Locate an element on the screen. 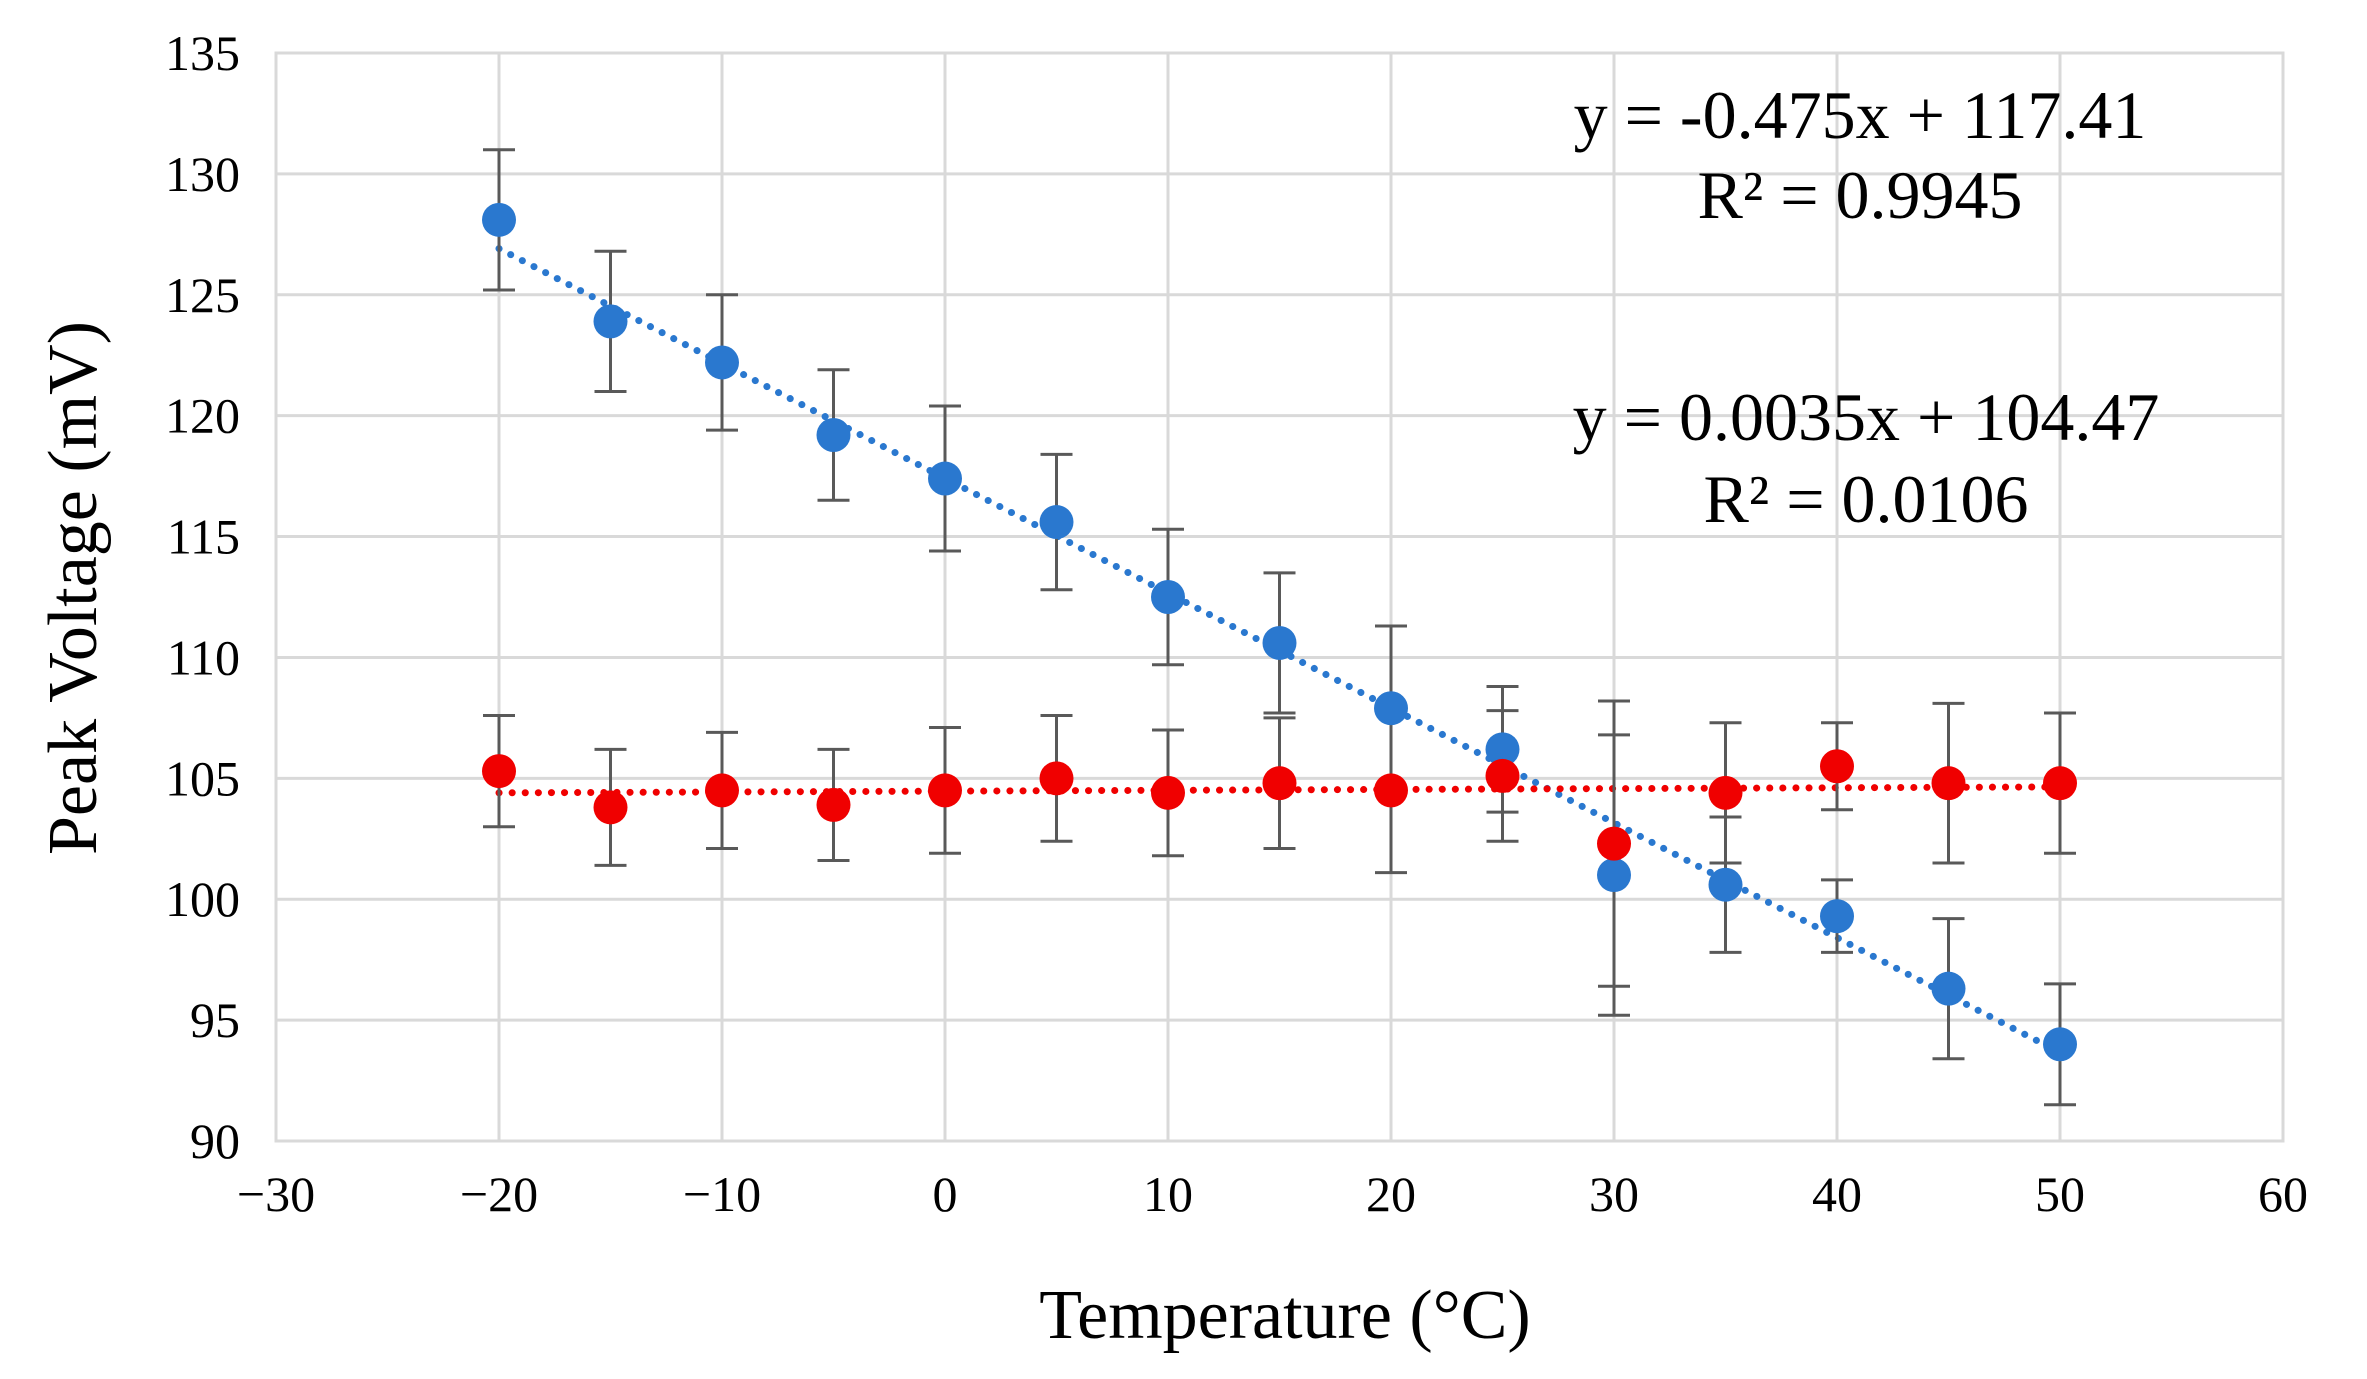 Image resolution: width=2367 pixels, height=1379 pixels. y-tick-label: 125 is located at coordinates (202, 295).